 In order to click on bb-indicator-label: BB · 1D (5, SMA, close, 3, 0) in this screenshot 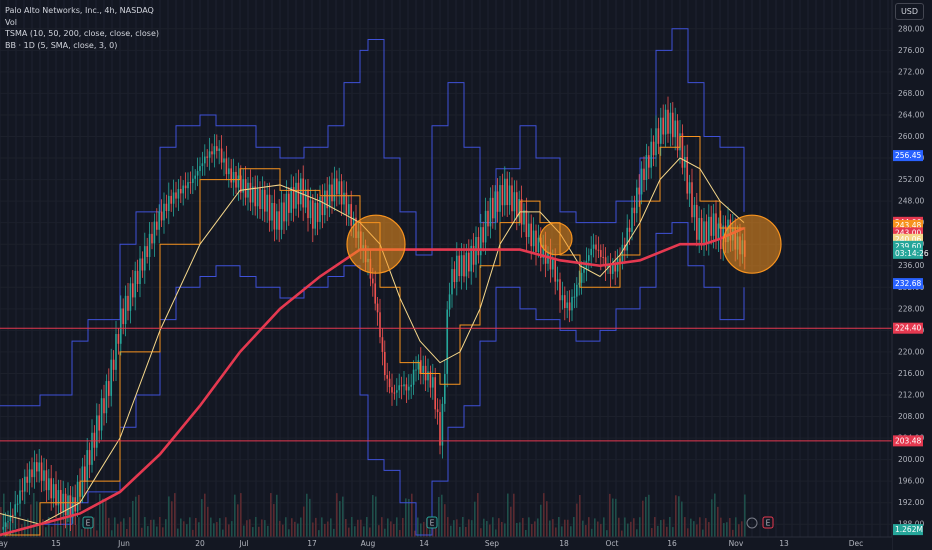, I will do `click(61, 45)`.